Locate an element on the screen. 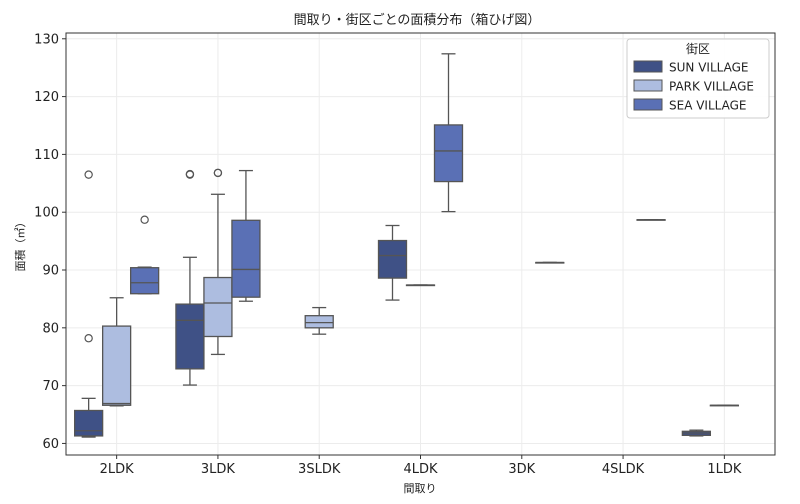 The height and width of the screenshot is (504, 800). x-axis: 2LDK 3LDK 3SLDK 4LDK 3DK 4SLDK 1LDK is located at coordinates (421, 466).